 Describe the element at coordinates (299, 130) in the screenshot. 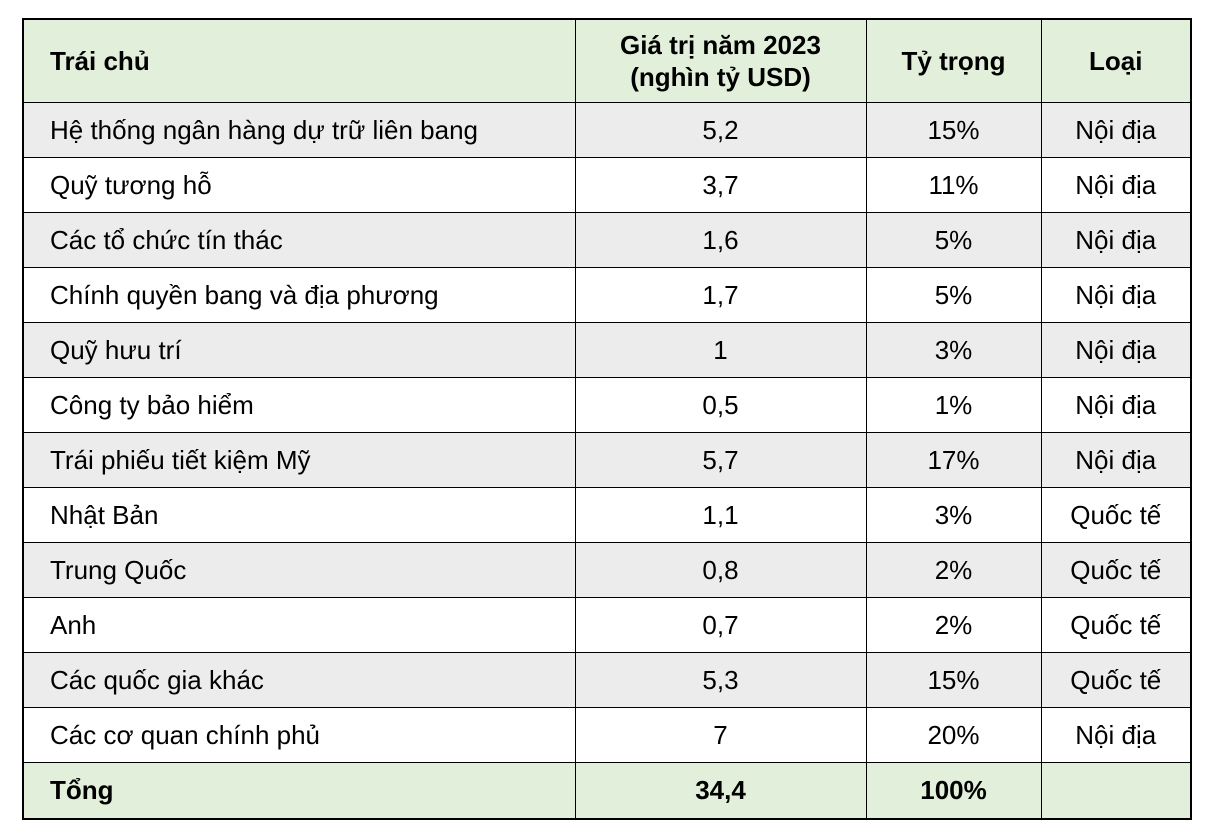

I see `bondholder-name-cell: Hệ thống ngân hàng dự trữ liên bang` at that location.